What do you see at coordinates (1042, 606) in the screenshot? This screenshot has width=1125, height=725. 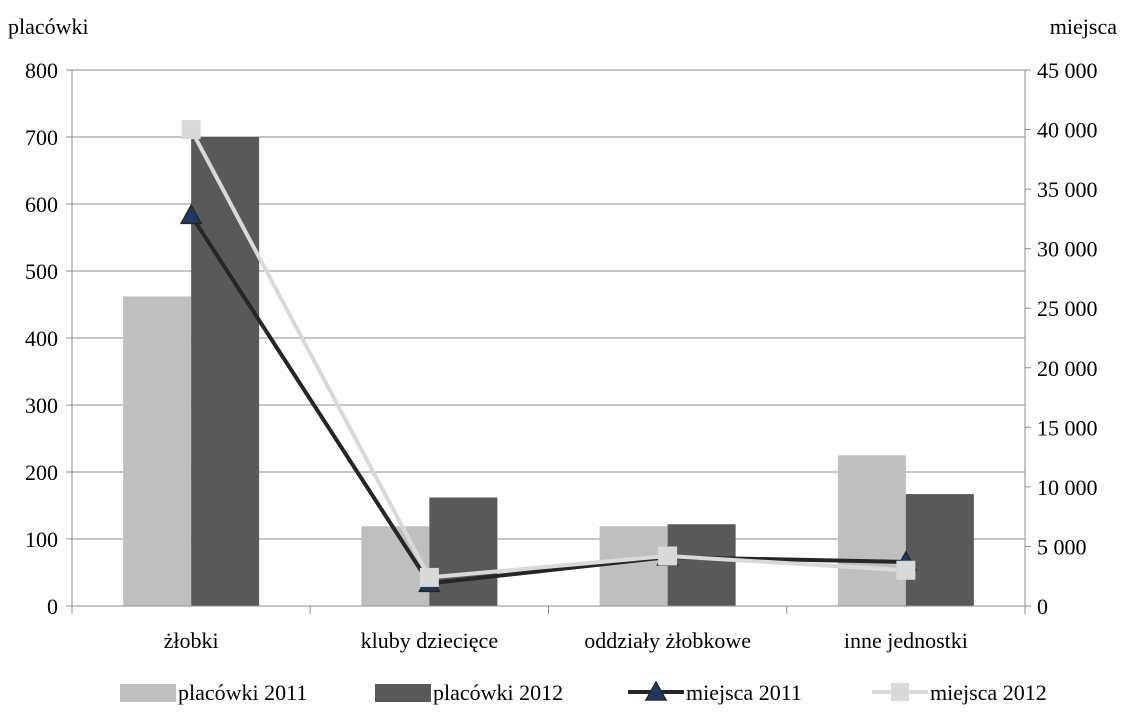 I see `right-tick-label: 0` at bounding box center [1042, 606].